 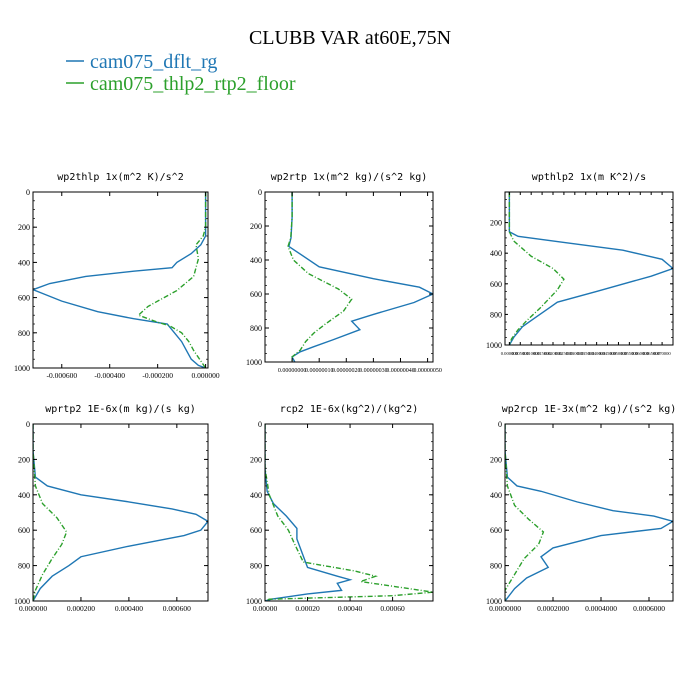 I want to click on x-tick-label: 0.00000040, so click(x=400, y=371).